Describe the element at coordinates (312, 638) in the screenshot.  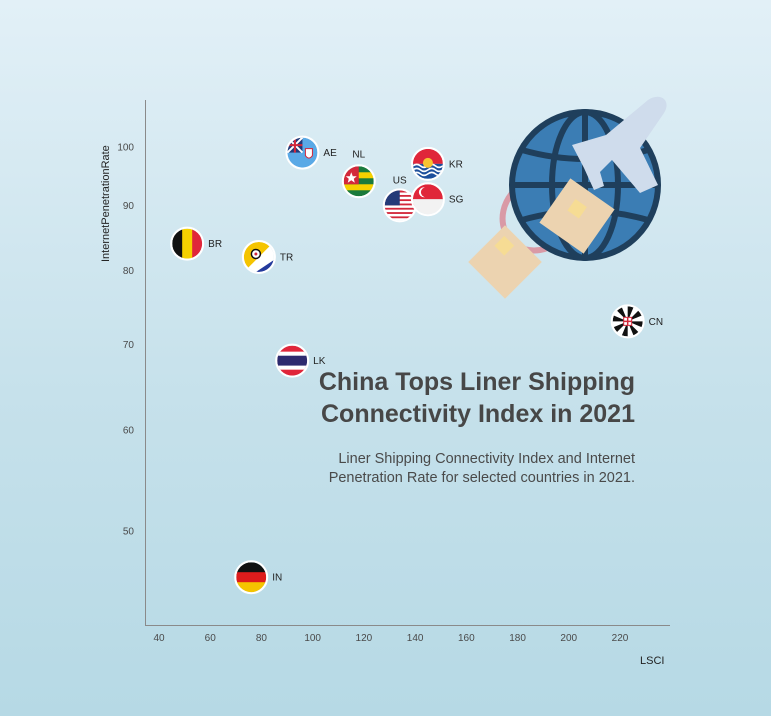
I see `x-tick-label: 100` at that location.